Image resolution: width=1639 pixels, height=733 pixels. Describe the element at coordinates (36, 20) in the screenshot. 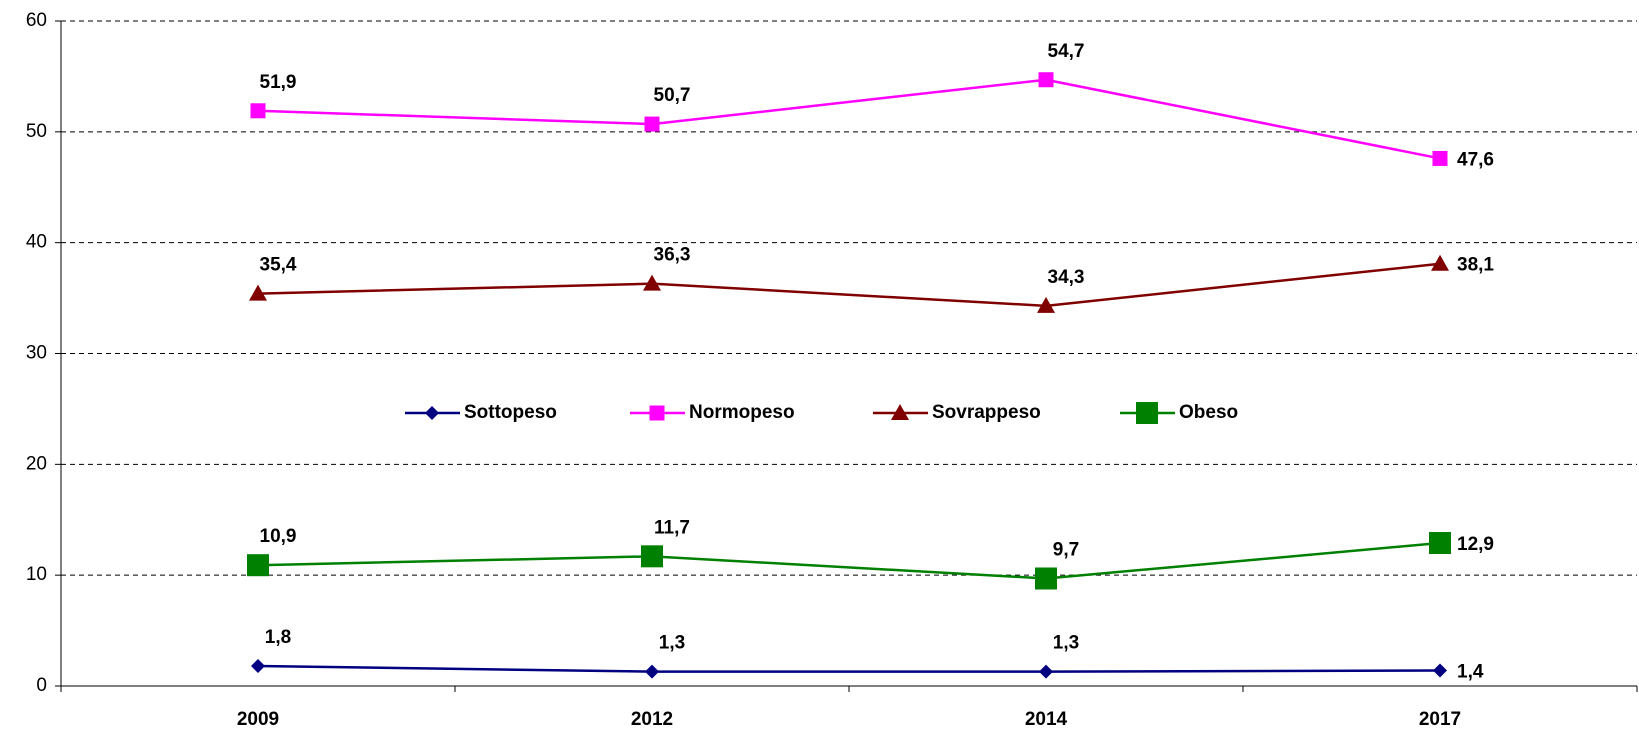

I see `y-tick-label: 60` at that location.